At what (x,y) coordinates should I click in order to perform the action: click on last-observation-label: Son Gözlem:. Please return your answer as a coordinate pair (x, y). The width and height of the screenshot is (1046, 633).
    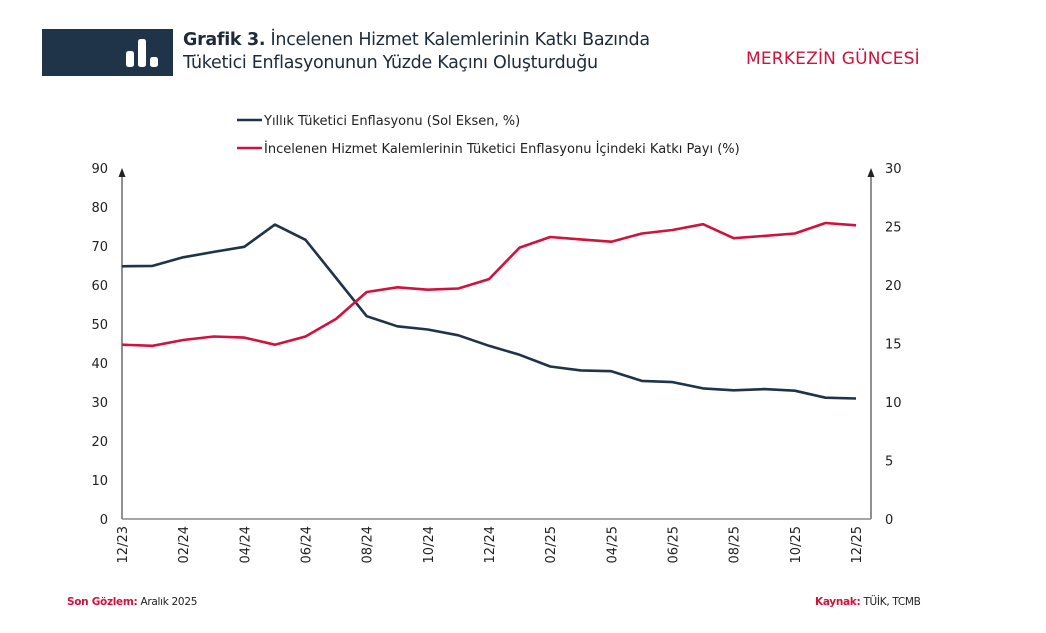
    Looking at the image, I should click on (102, 602).